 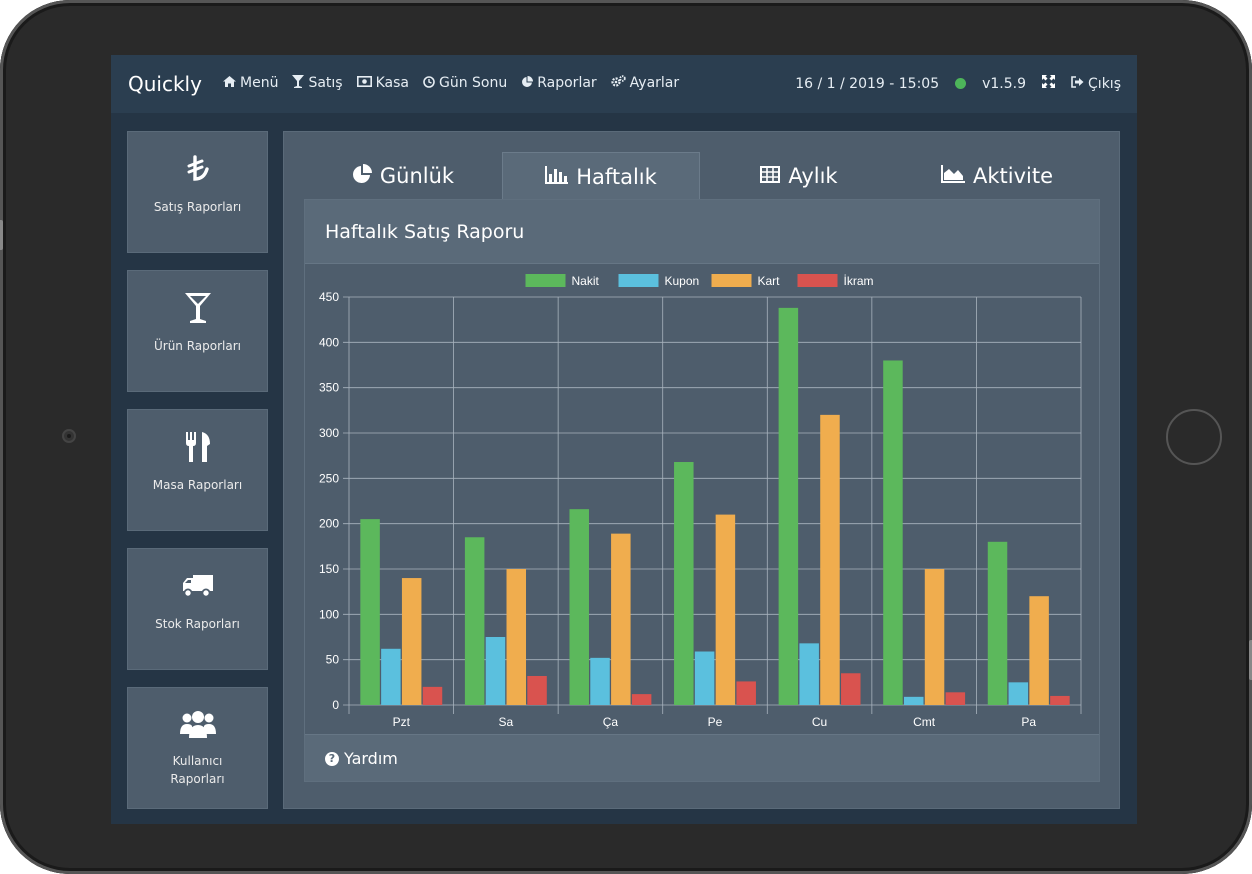 What do you see at coordinates (621, 619) in the screenshot?
I see `bar-kart-ça` at bounding box center [621, 619].